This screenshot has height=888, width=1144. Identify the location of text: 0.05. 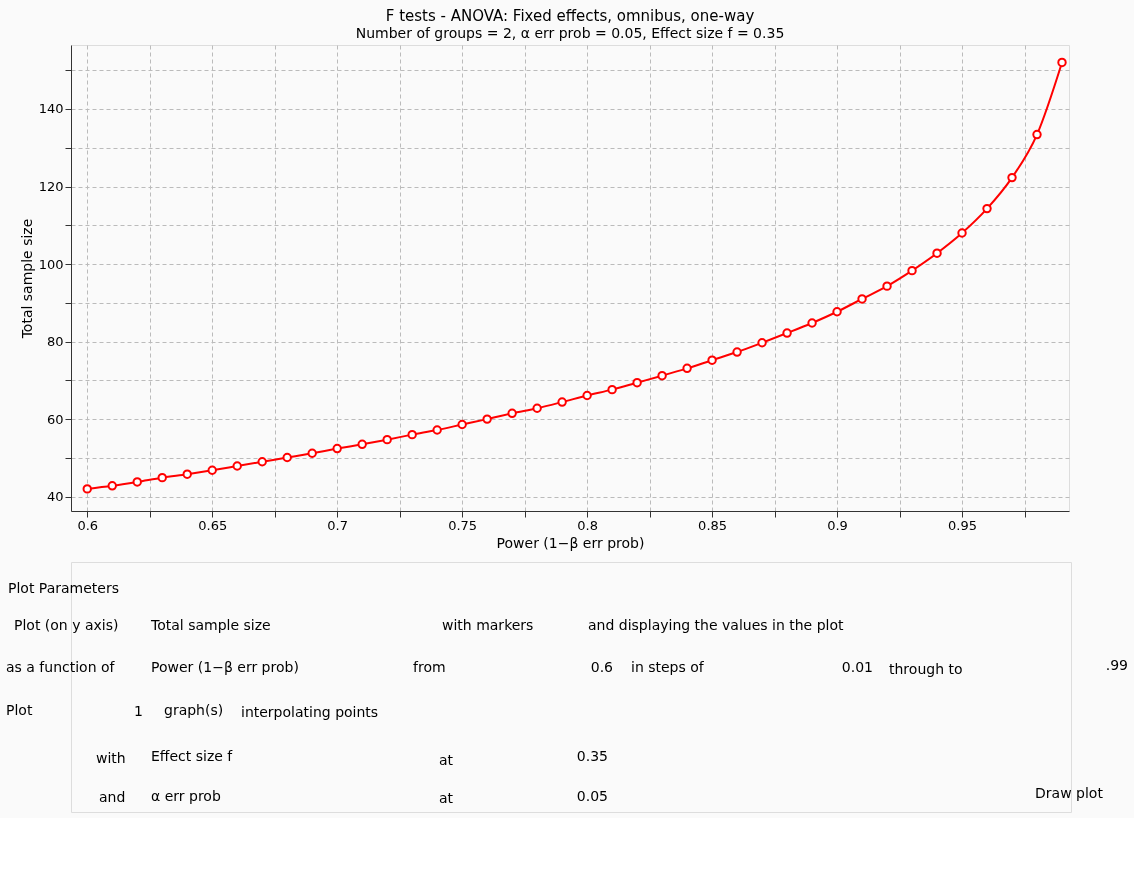
(592, 796).